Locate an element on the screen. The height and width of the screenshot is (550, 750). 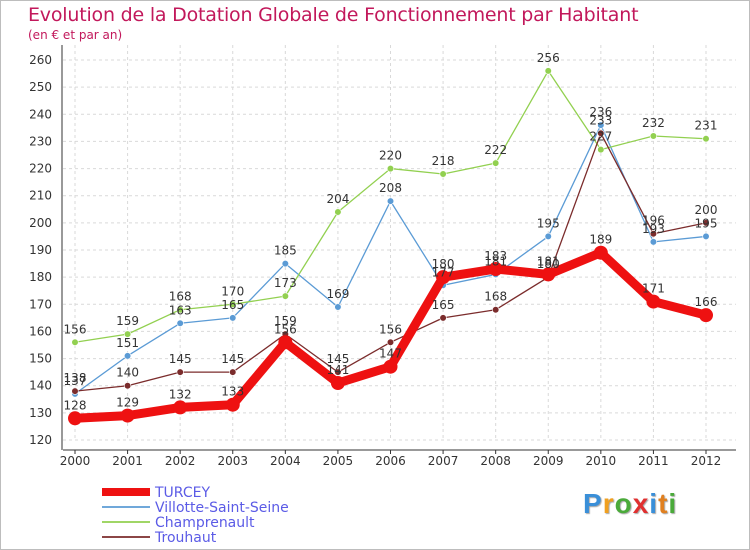
logo-letter: i is located at coordinates (654, 503).